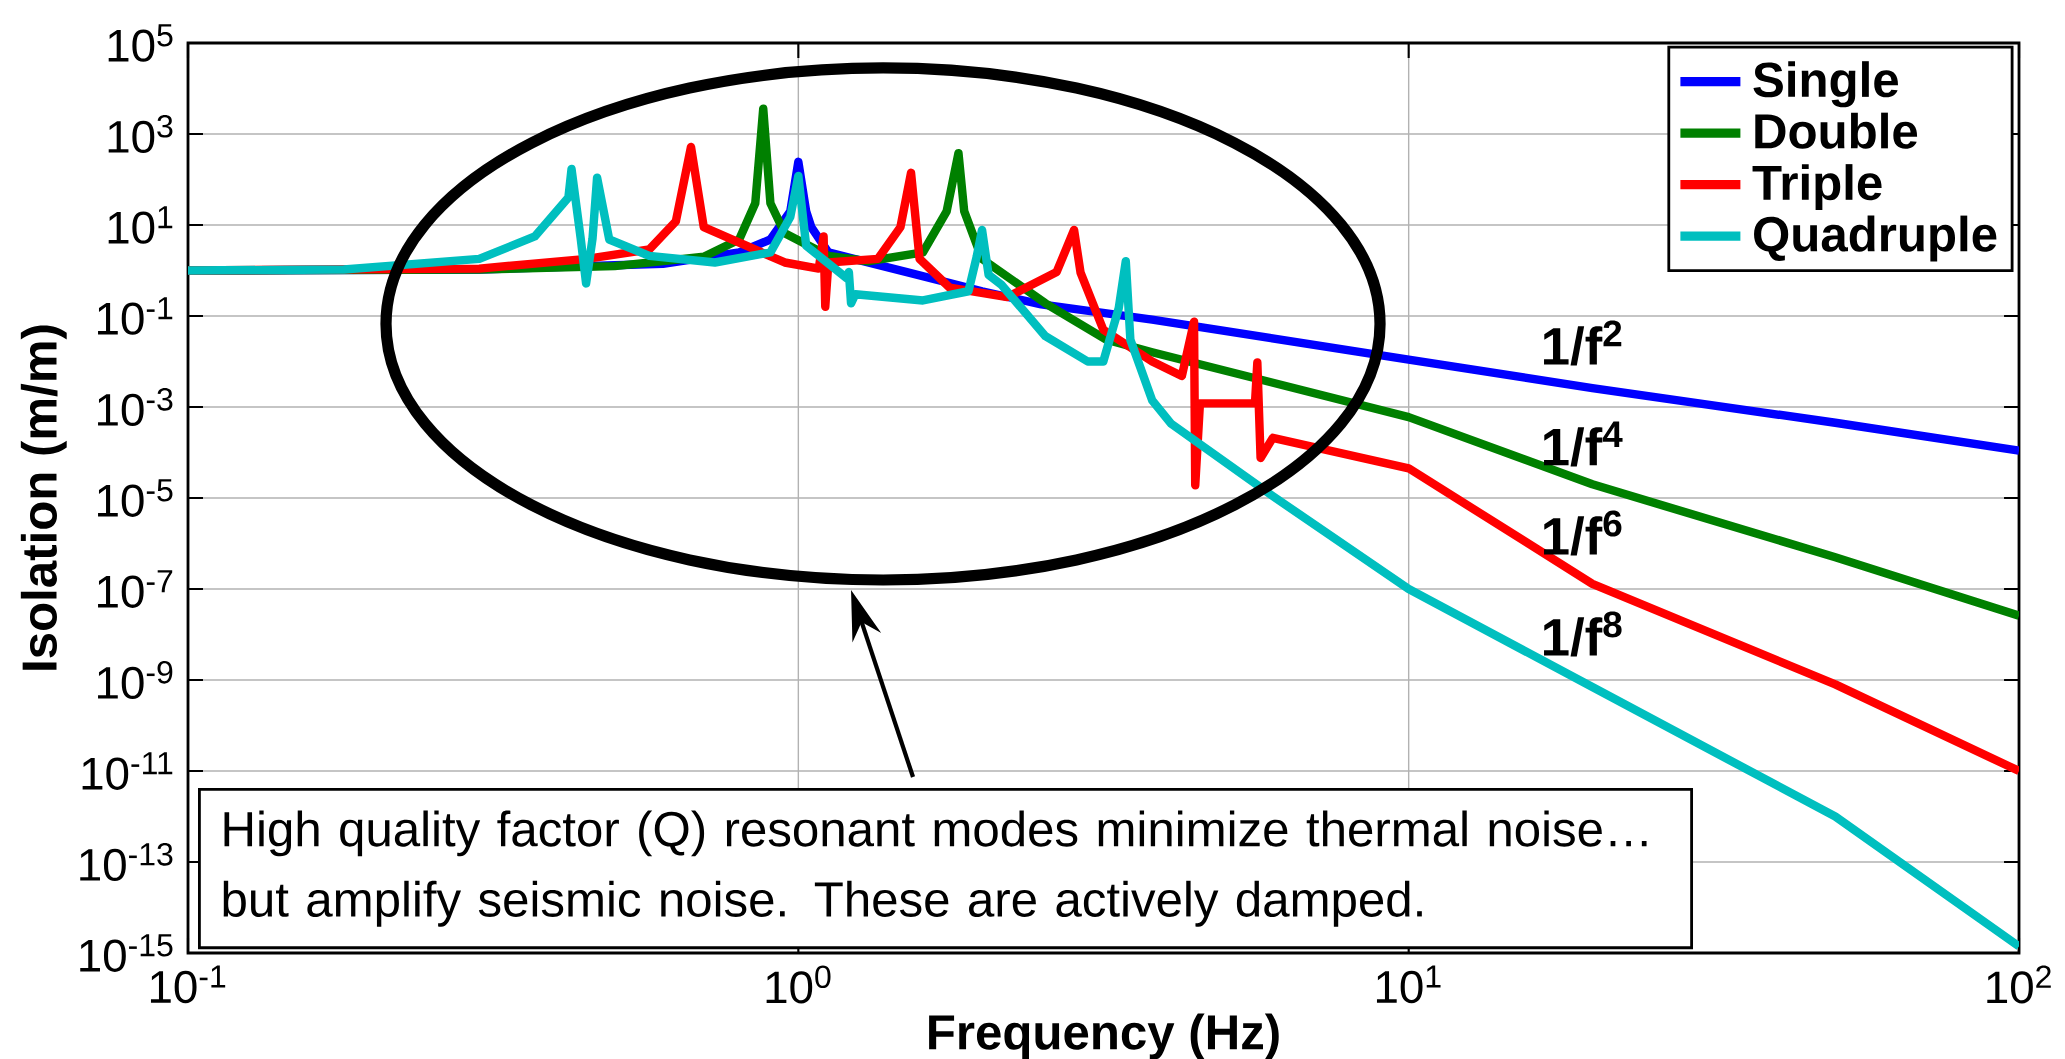 This screenshot has width=2065, height=1059. I want to click on y-tick-label: 10$^{-5}$, so click(135, 498).